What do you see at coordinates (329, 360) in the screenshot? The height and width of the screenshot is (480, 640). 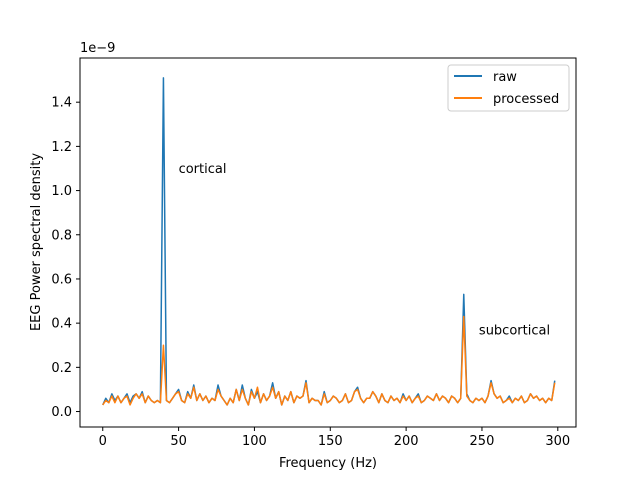 I see `series-line-processed` at bounding box center [329, 360].